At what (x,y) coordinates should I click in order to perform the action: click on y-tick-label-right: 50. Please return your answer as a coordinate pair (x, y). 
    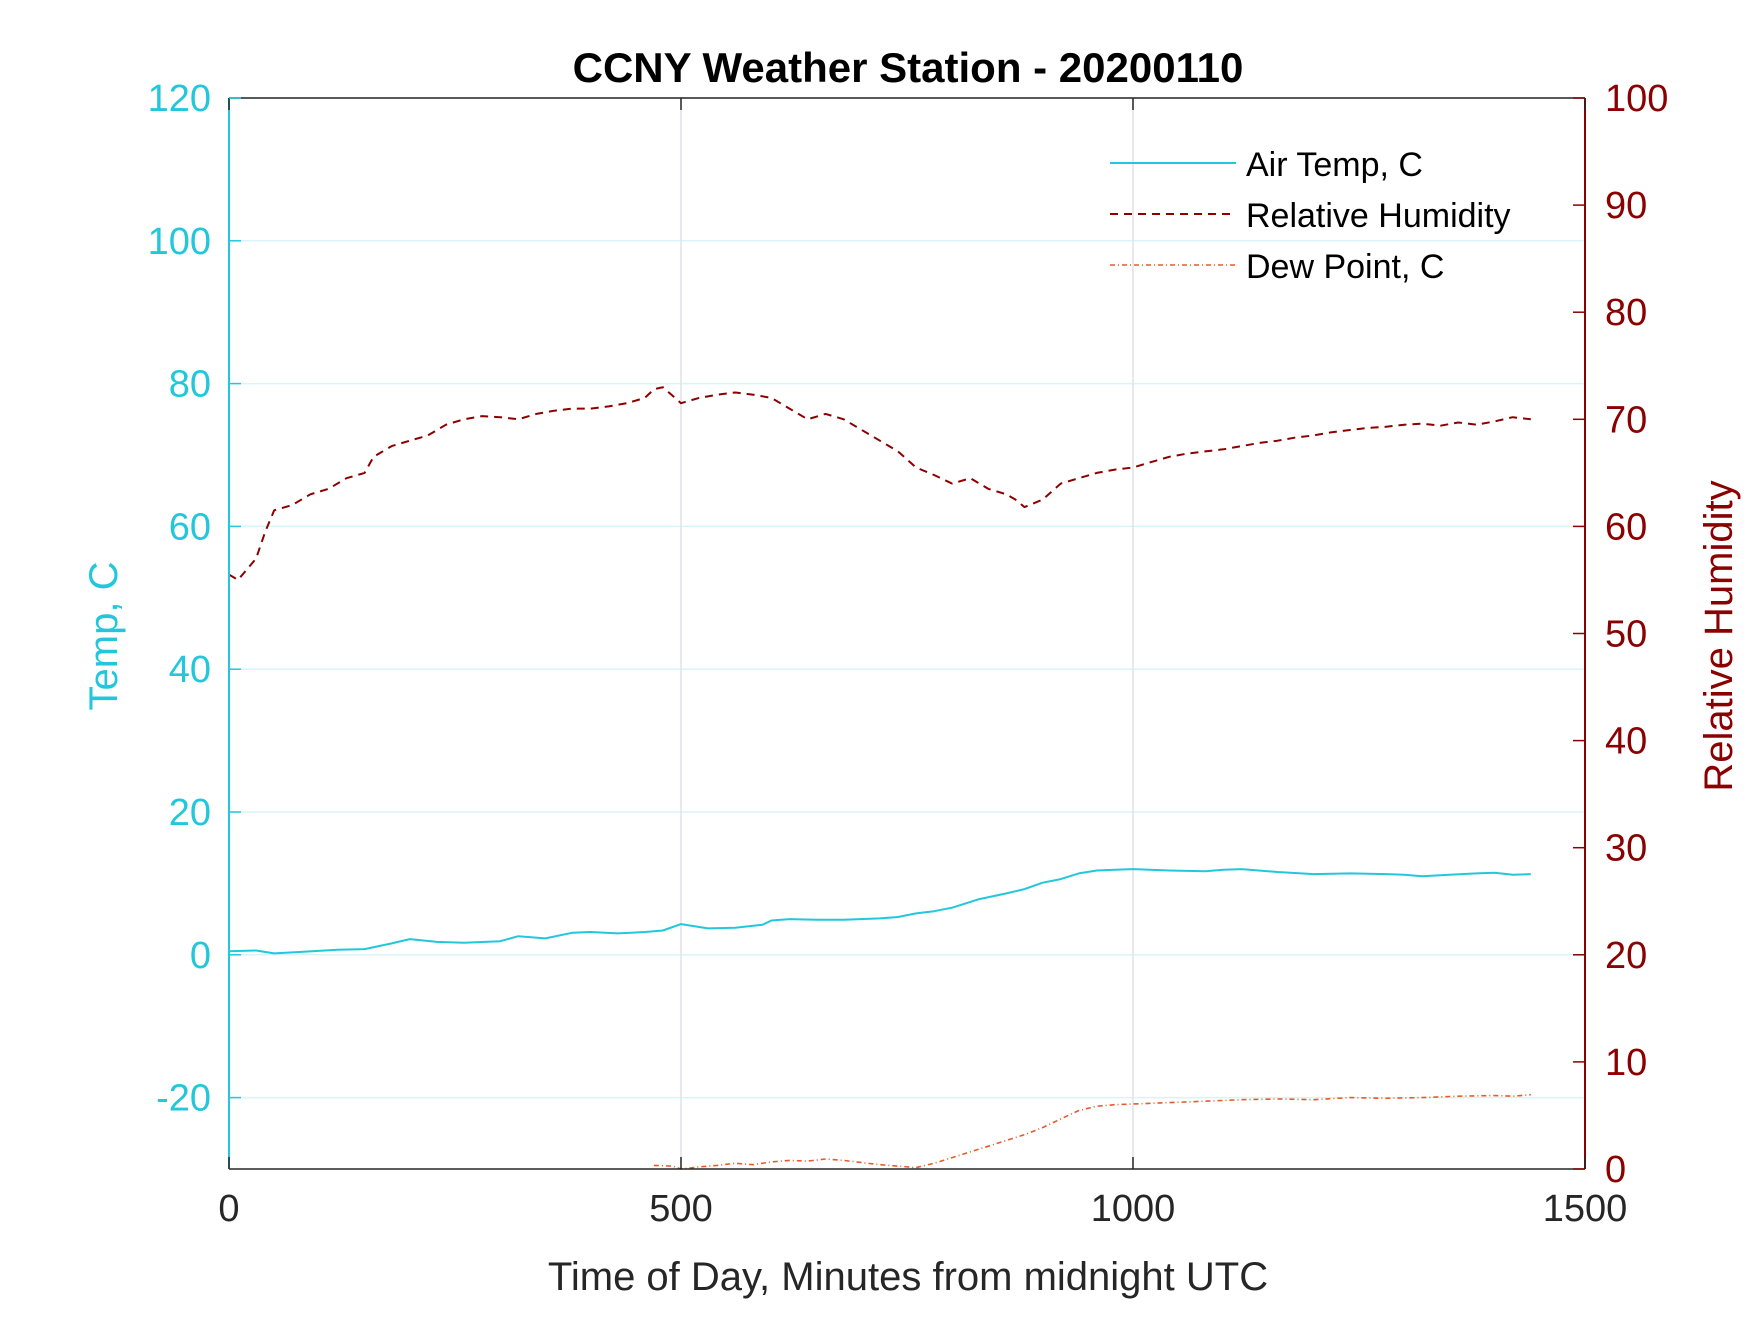
    Looking at the image, I should click on (1626, 635).